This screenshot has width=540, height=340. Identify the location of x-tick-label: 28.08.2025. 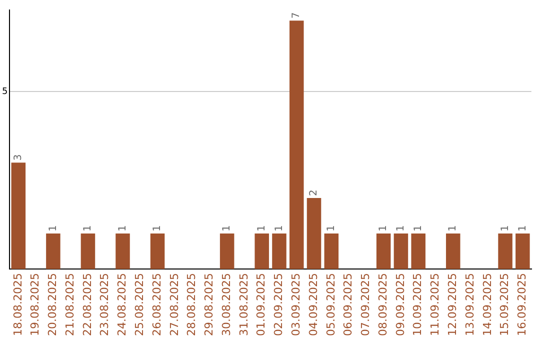
(191, 304).